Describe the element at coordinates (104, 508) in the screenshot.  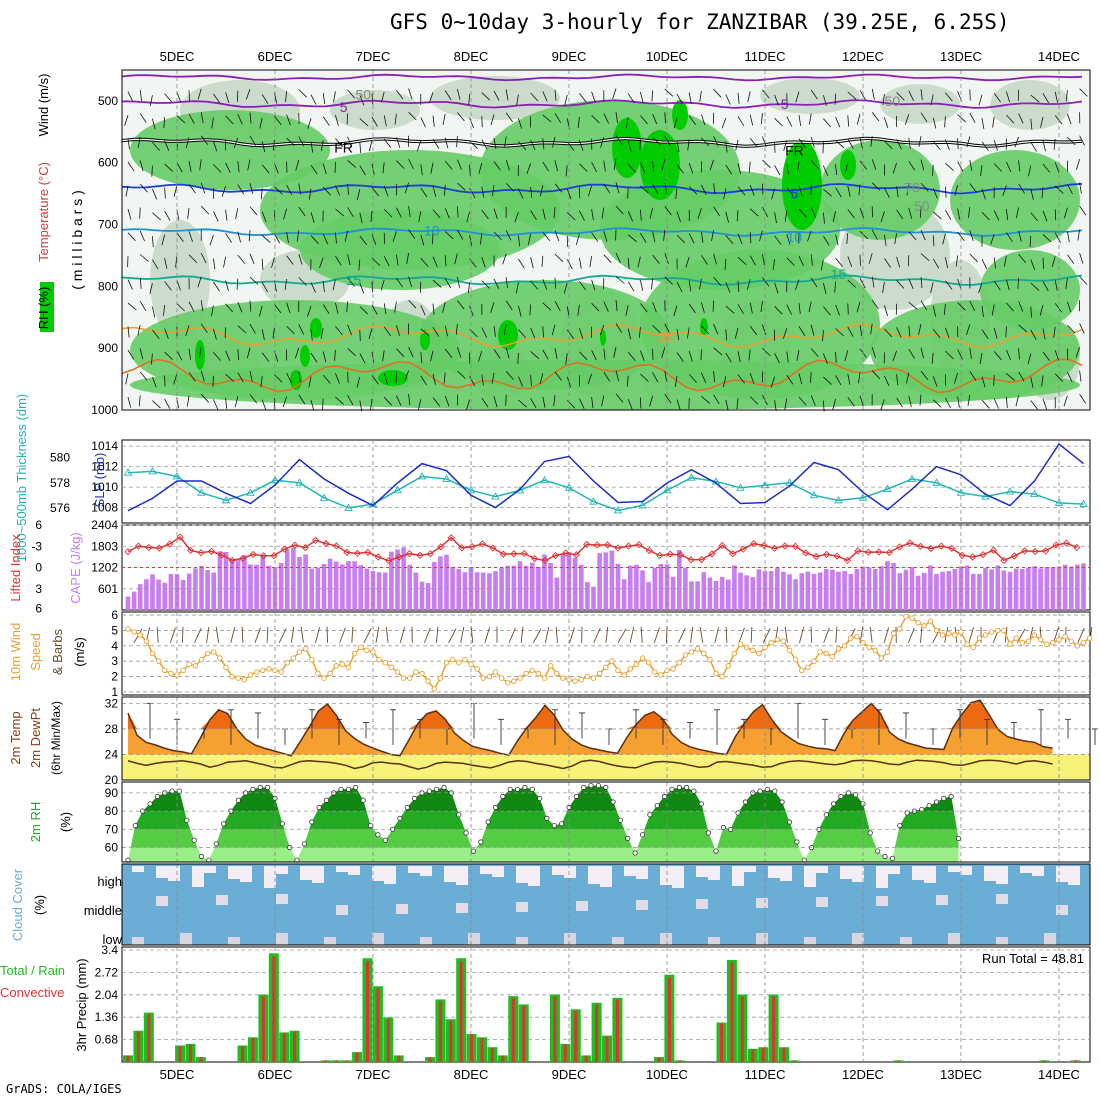
I see `slp-tick-label: 1008` at that location.